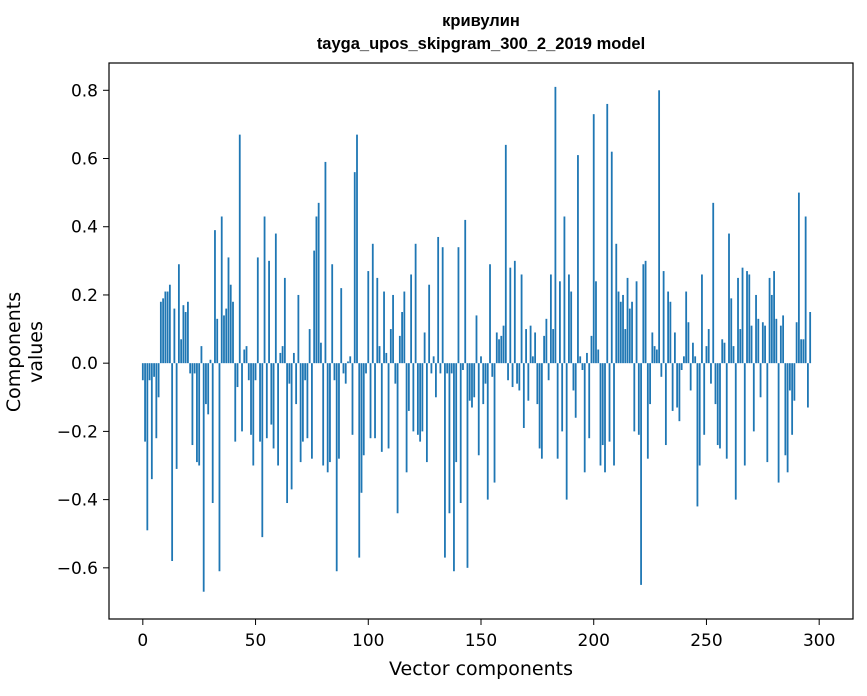 The width and height of the screenshot is (867, 696). I want to click on y-tick-label: −0.4, so click(77, 501).